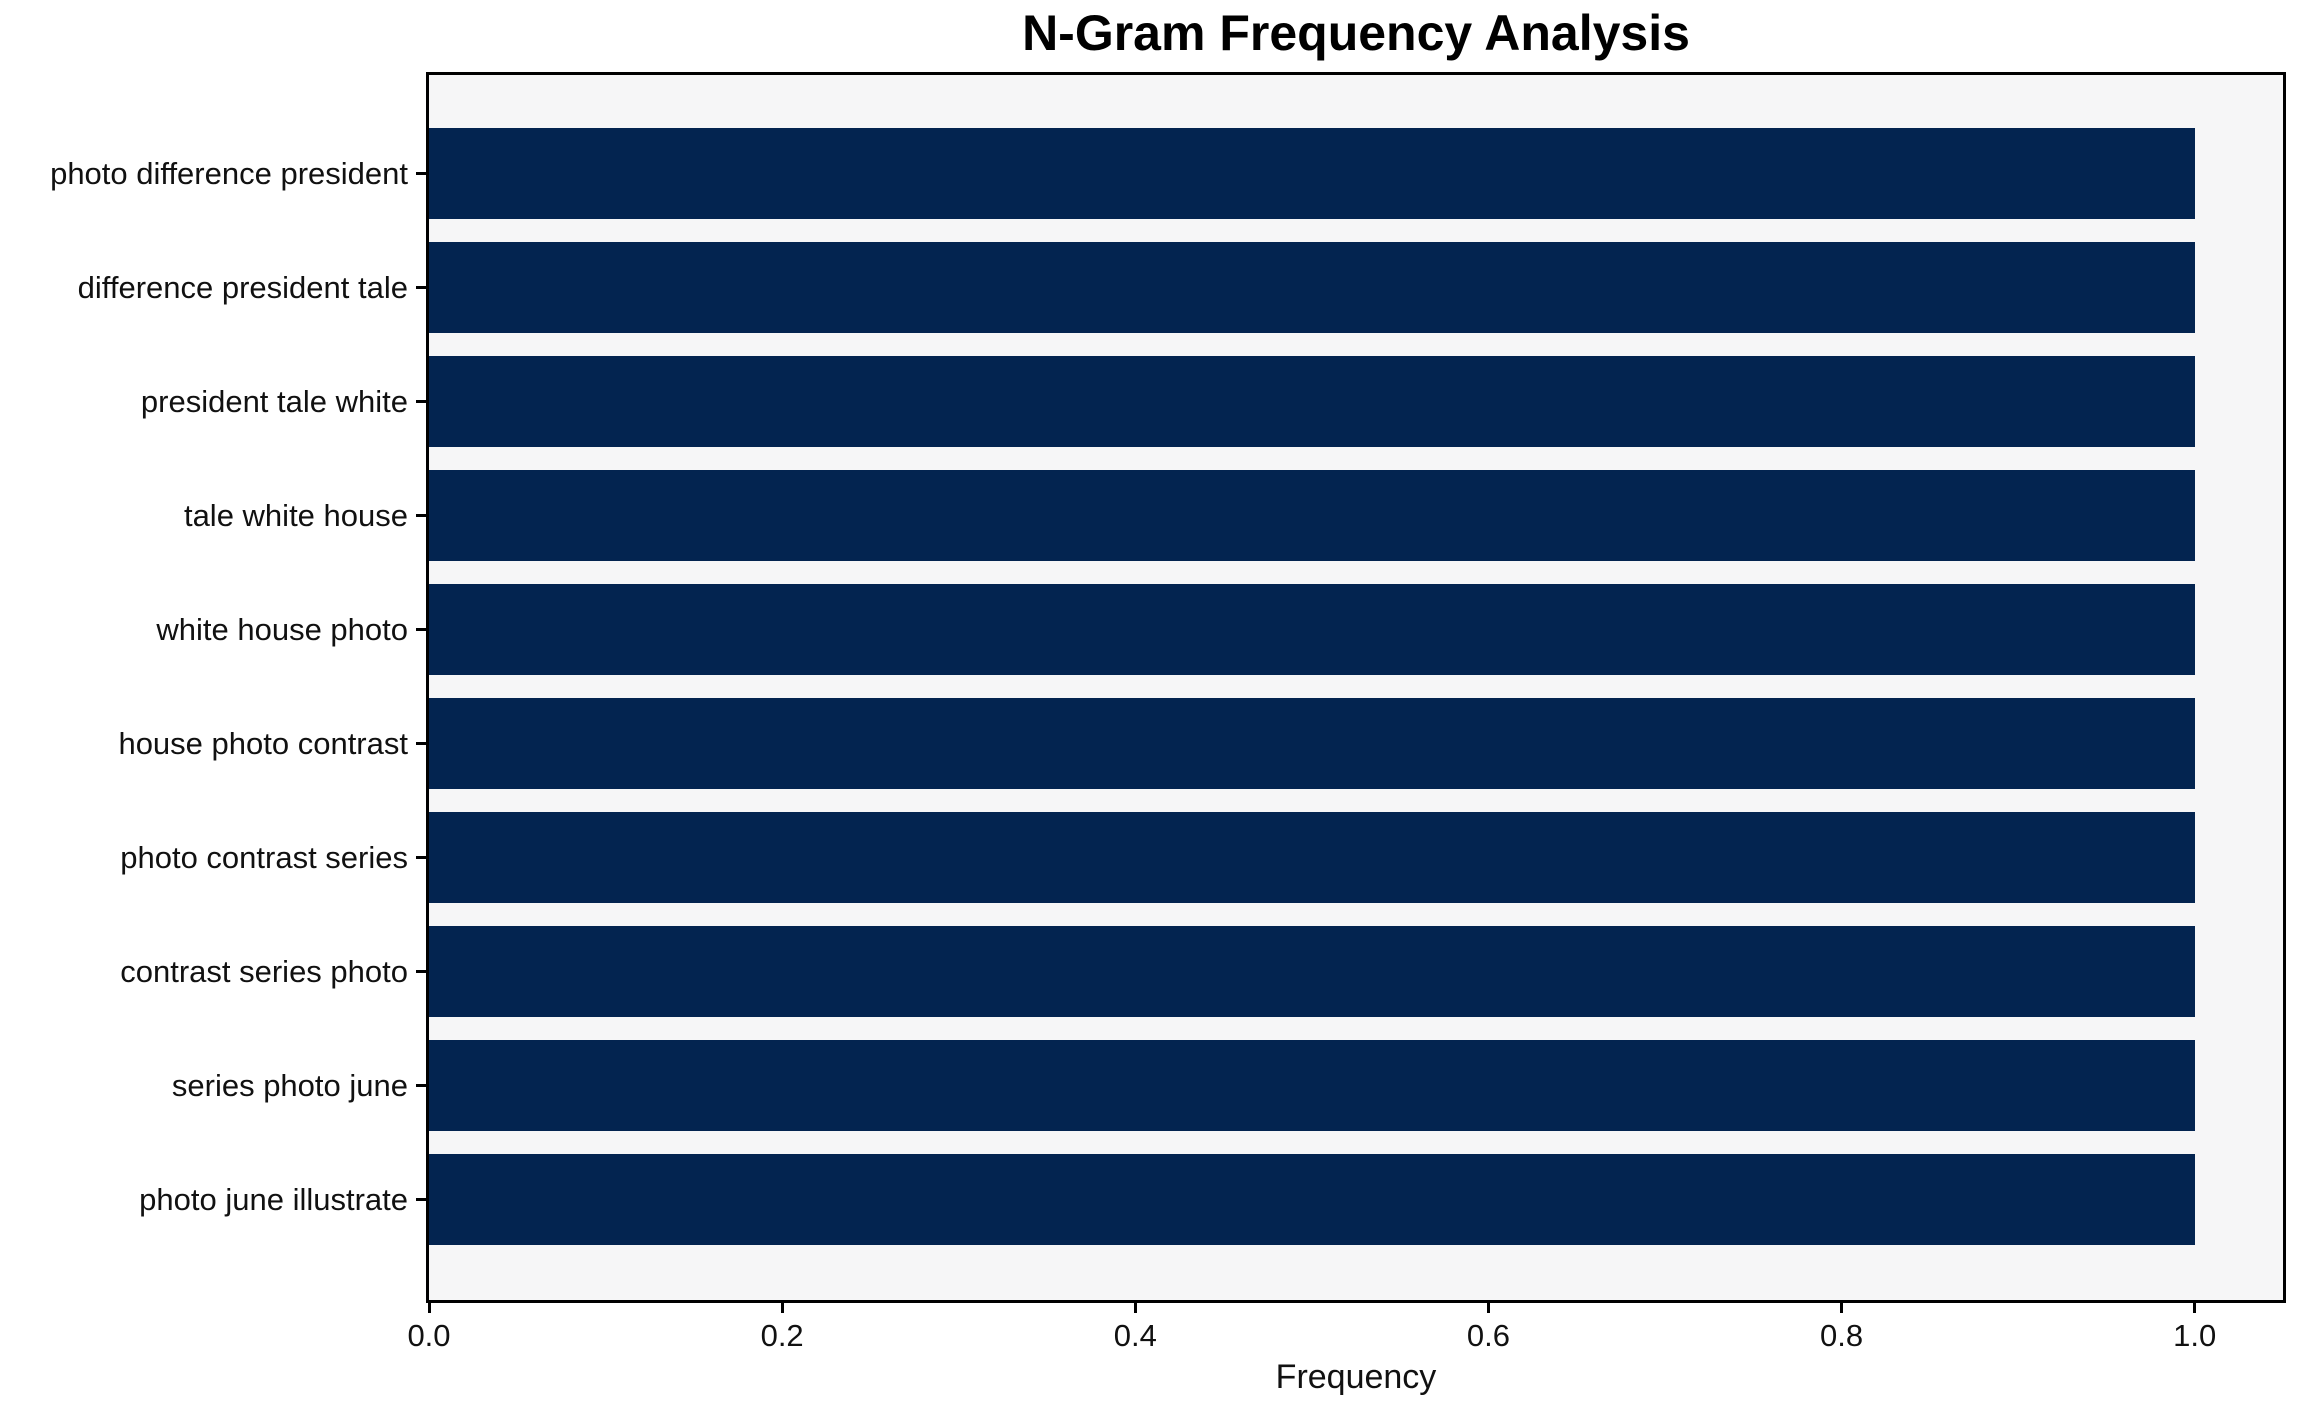 This screenshot has width=2304, height=1414. I want to click on y-tick-label: photo difference president, so click(229, 173).